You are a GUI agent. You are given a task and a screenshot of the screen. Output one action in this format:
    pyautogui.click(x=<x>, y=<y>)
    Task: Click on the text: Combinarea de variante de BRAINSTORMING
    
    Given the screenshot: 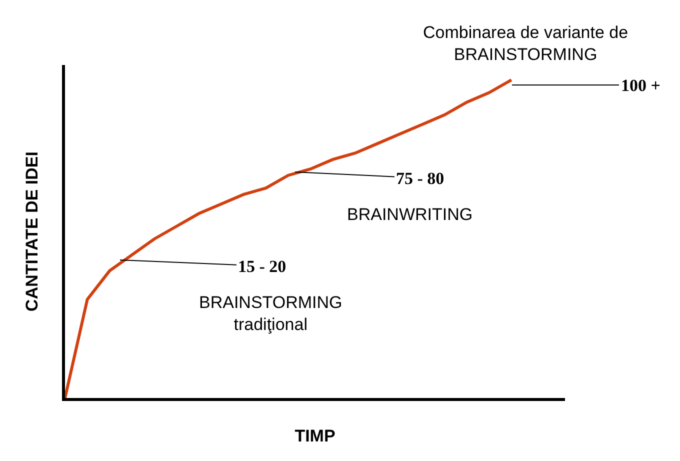 What is the action you would take?
    pyautogui.click(x=525, y=43)
    